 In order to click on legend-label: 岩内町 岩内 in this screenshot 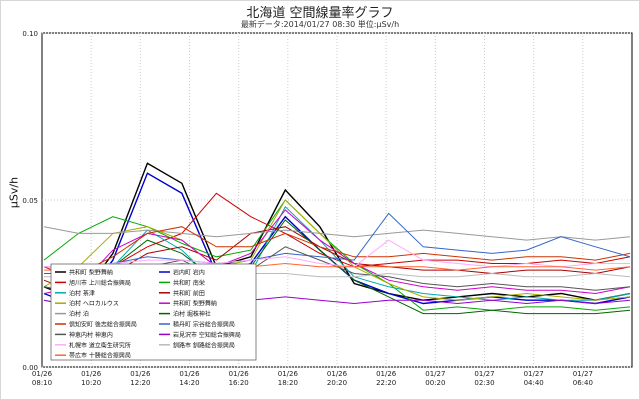, I will do `click(189, 273)`.